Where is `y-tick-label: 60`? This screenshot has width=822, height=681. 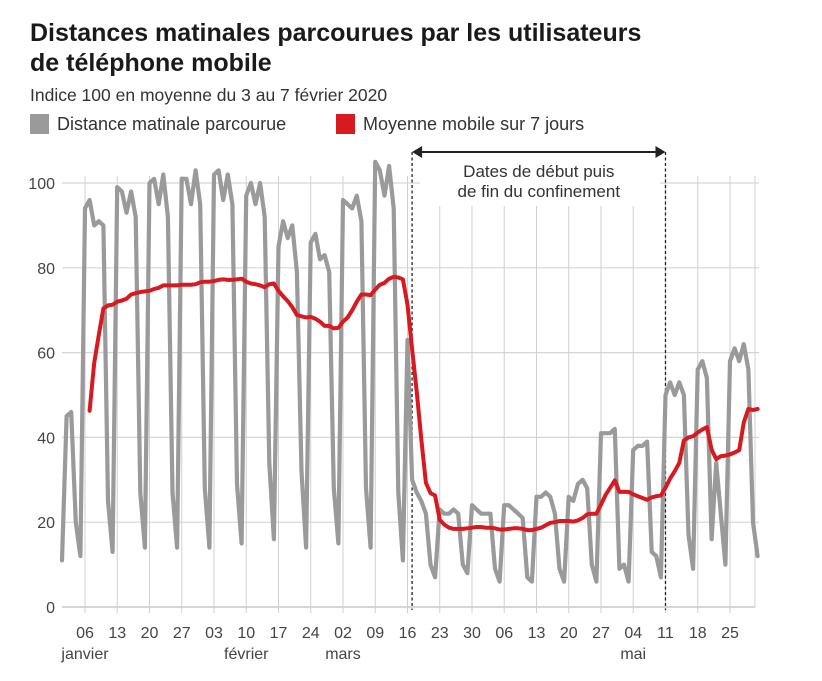
y-tick-label: 60 is located at coordinates (46, 354).